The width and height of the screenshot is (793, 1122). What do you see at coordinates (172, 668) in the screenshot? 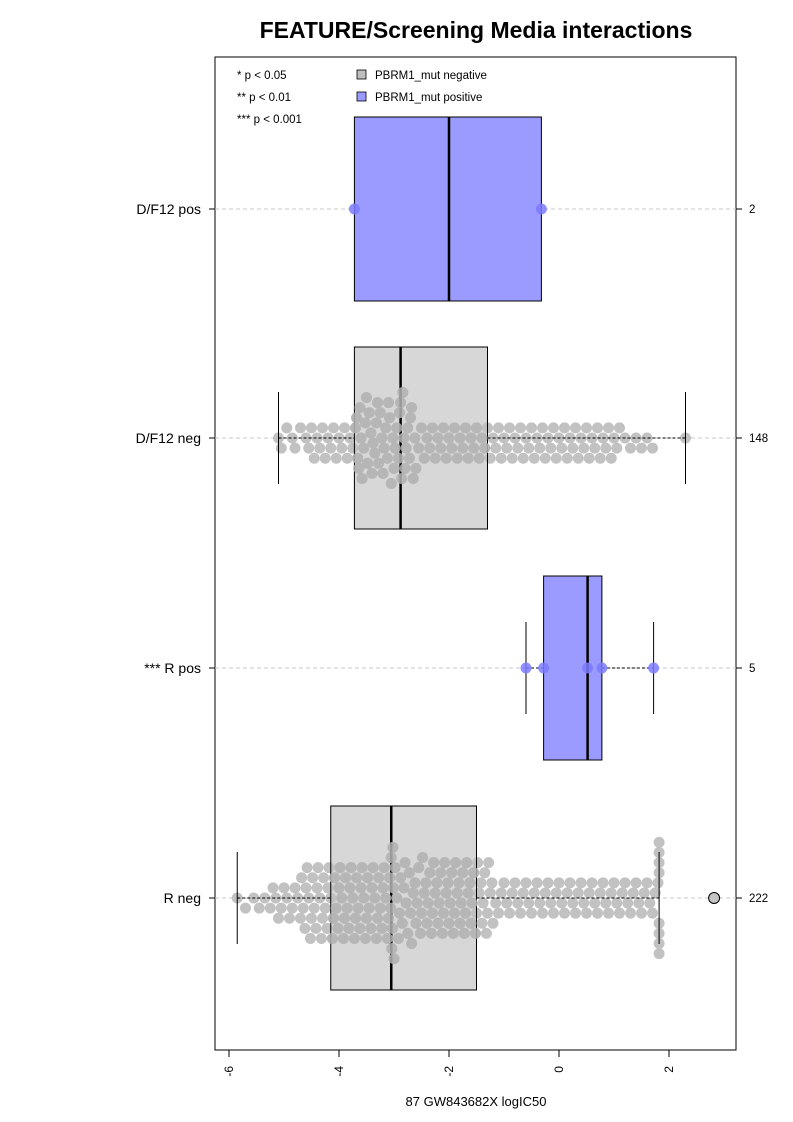
I see `group-label: *** R pos` at bounding box center [172, 668].